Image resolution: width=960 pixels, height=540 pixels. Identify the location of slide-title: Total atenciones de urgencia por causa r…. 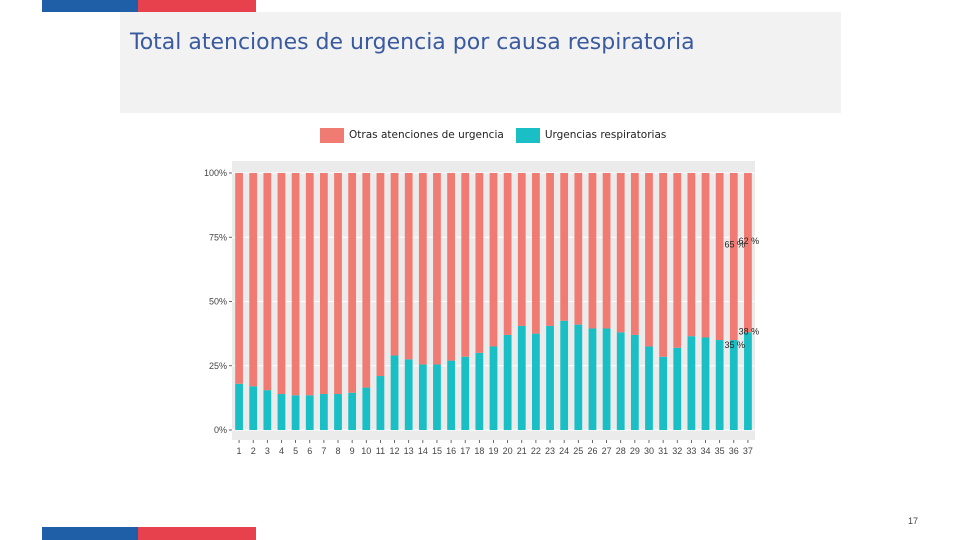
(412, 42).